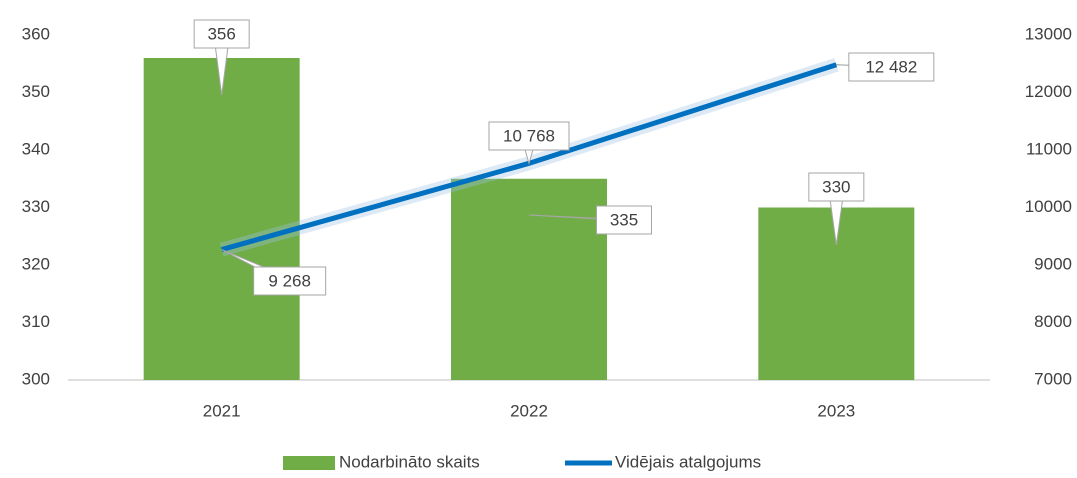  I want to click on y2-tick-label: 8000, so click(1053, 321).